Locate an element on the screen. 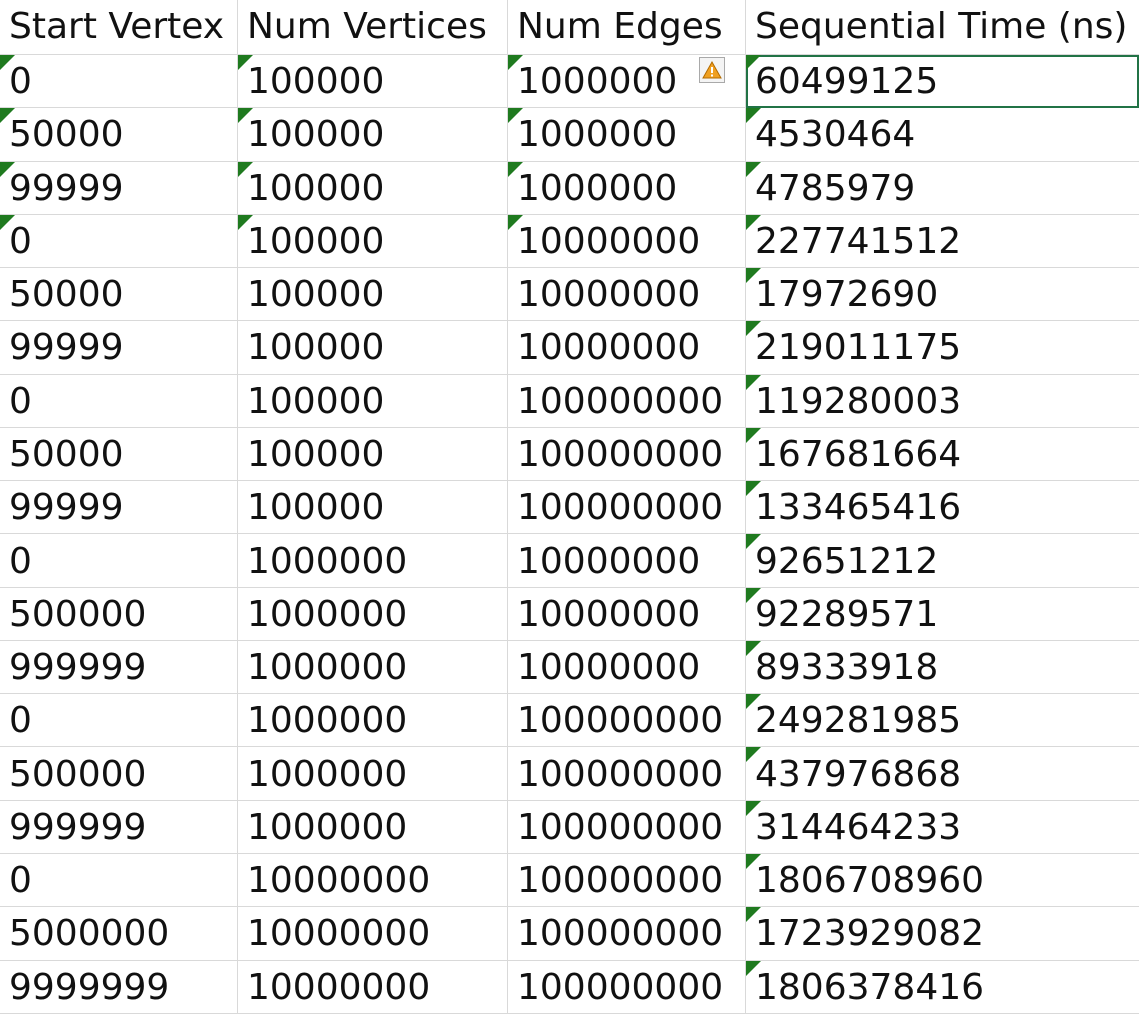 The width and height of the screenshot is (1139, 1014). cell-value: 437976868 is located at coordinates (858, 774).